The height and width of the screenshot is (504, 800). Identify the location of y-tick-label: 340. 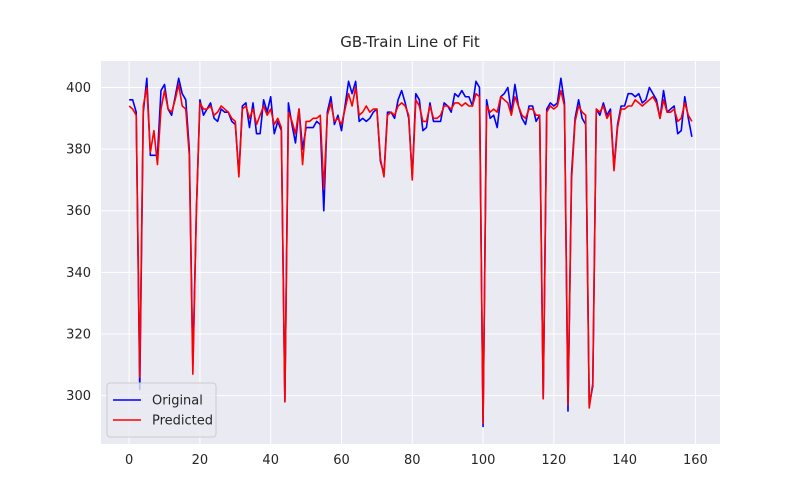
(78, 273).